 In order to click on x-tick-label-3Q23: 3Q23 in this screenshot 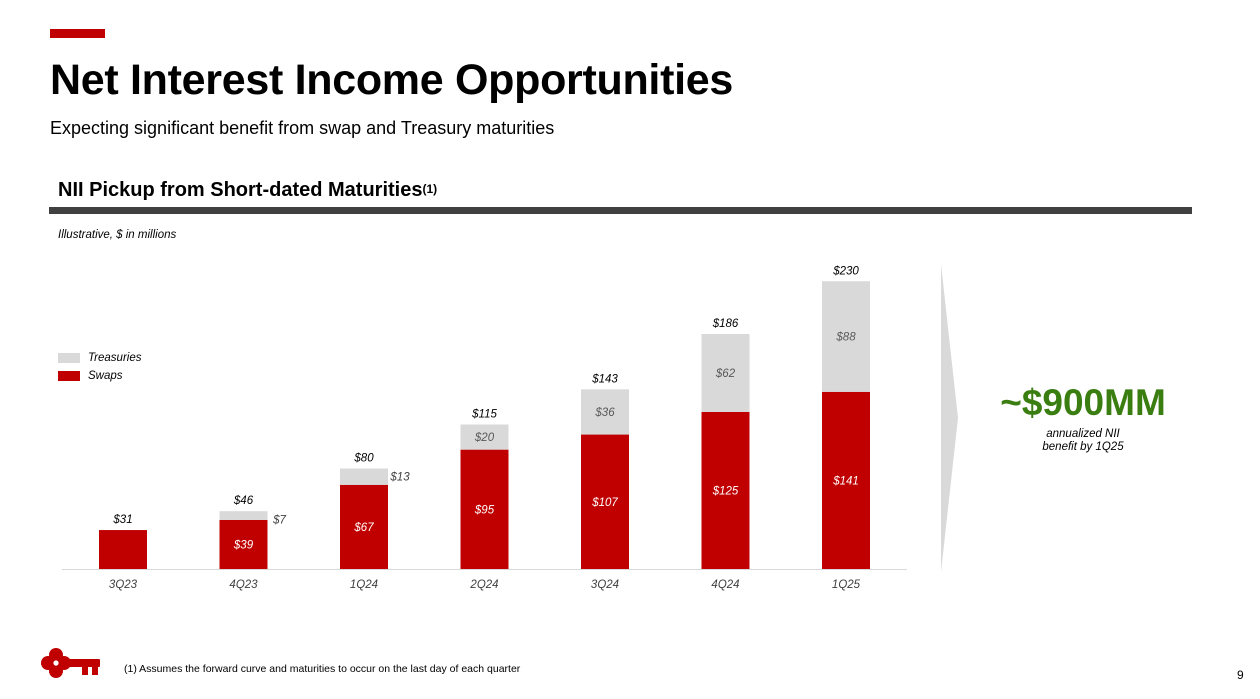, I will do `click(123, 585)`.